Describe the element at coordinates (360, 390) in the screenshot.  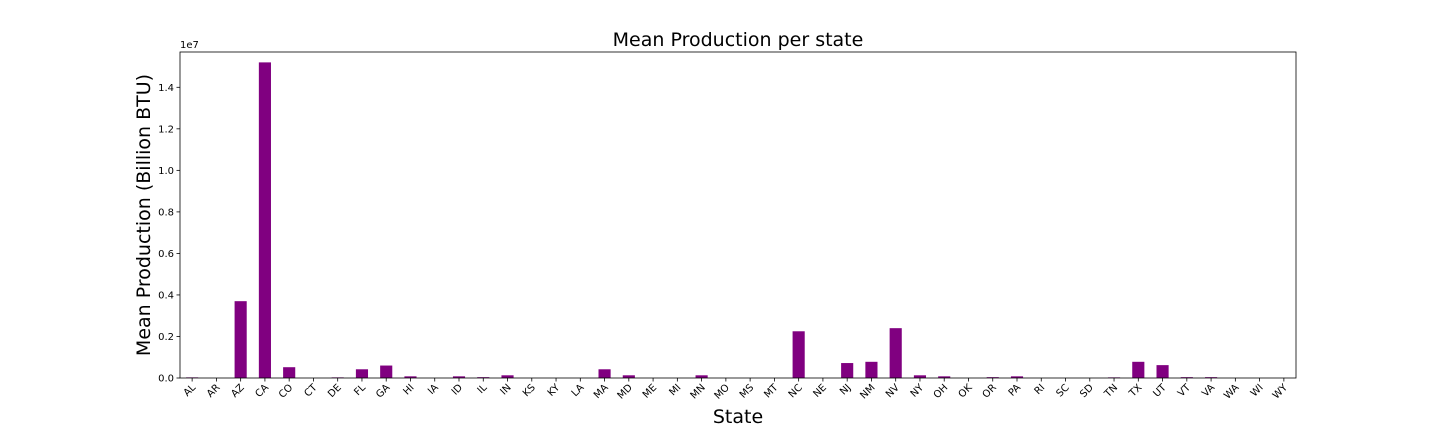
I see `x-tick-label-fl: FL` at that location.